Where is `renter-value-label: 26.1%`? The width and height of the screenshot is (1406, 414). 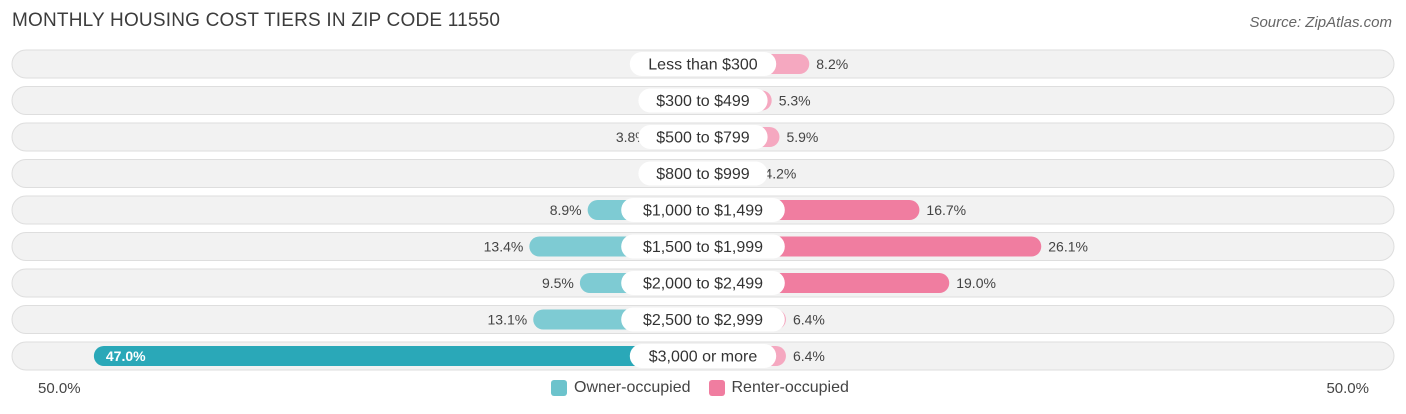
renter-value-label: 26.1% is located at coordinates (1068, 247).